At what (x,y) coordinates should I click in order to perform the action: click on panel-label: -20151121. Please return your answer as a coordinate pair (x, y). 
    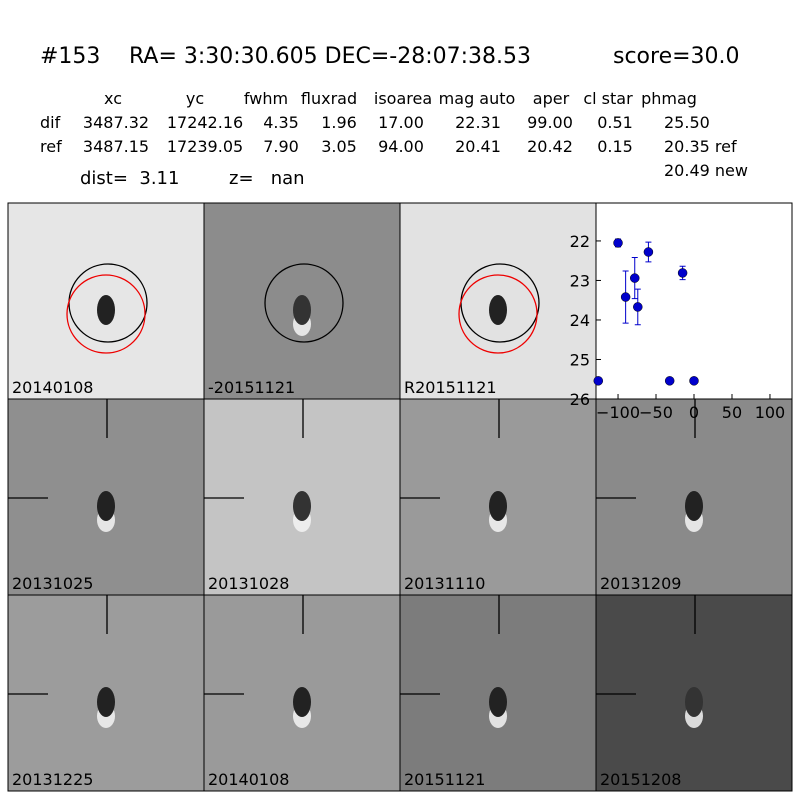
    Looking at the image, I should click on (251, 387).